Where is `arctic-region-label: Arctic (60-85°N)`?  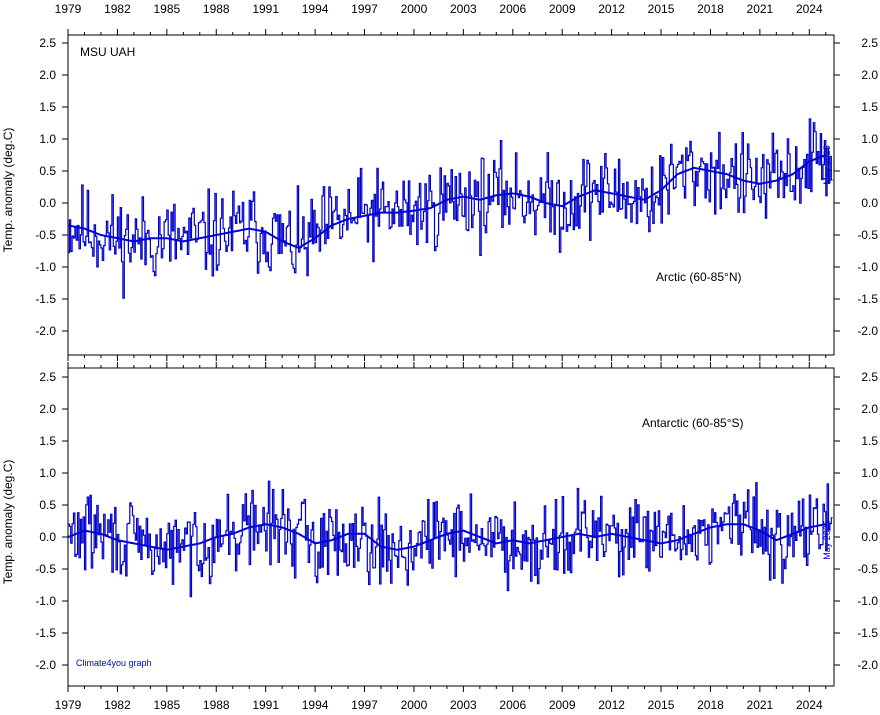
arctic-region-label: Arctic (60-85°N) is located at coordinates (698, 277).